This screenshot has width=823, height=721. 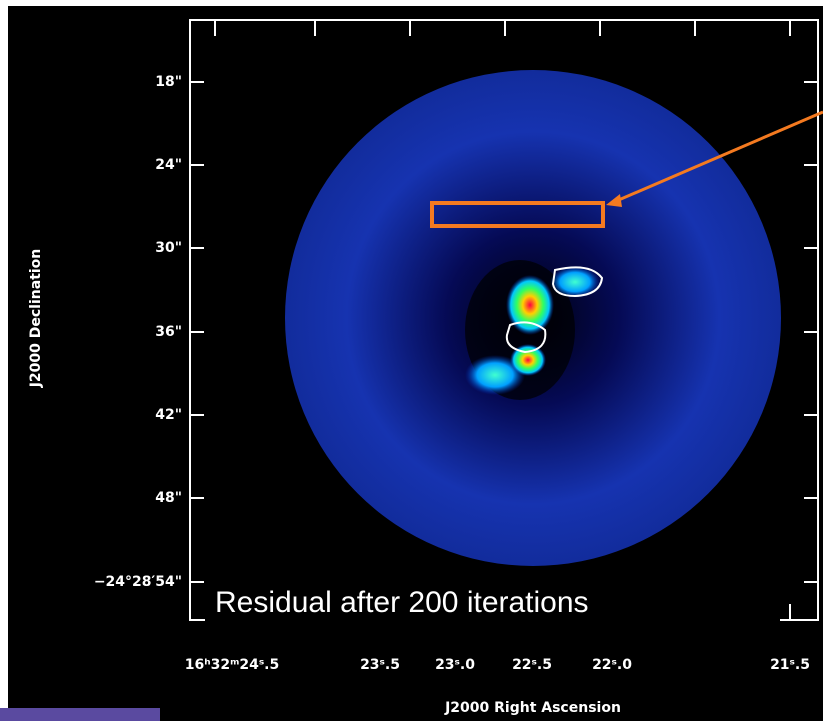 What do you see at coordinates (168, 248) in the screenshot?
I see `y-tick-label: 30"` at bounding box center [168, 248].